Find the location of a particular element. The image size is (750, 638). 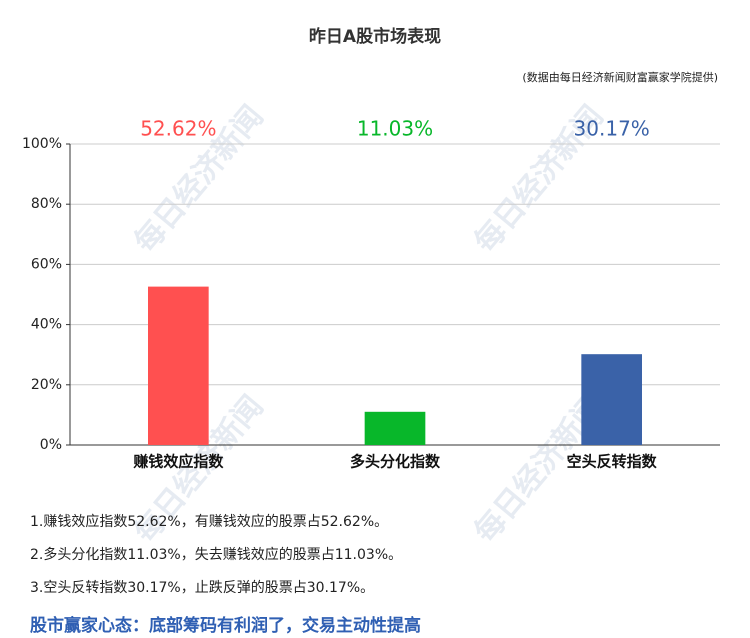

value-label: 11.03% is located at coordinates (395, 129).